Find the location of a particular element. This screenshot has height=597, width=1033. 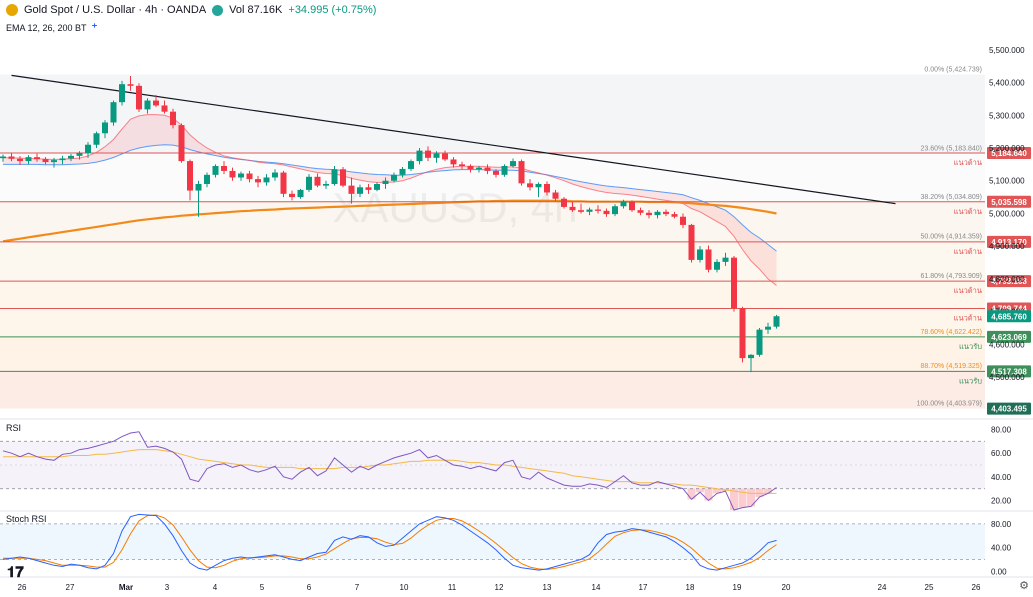

fib-level-label: 50.00% (4,914.359) is located at coordinates (952, 236).